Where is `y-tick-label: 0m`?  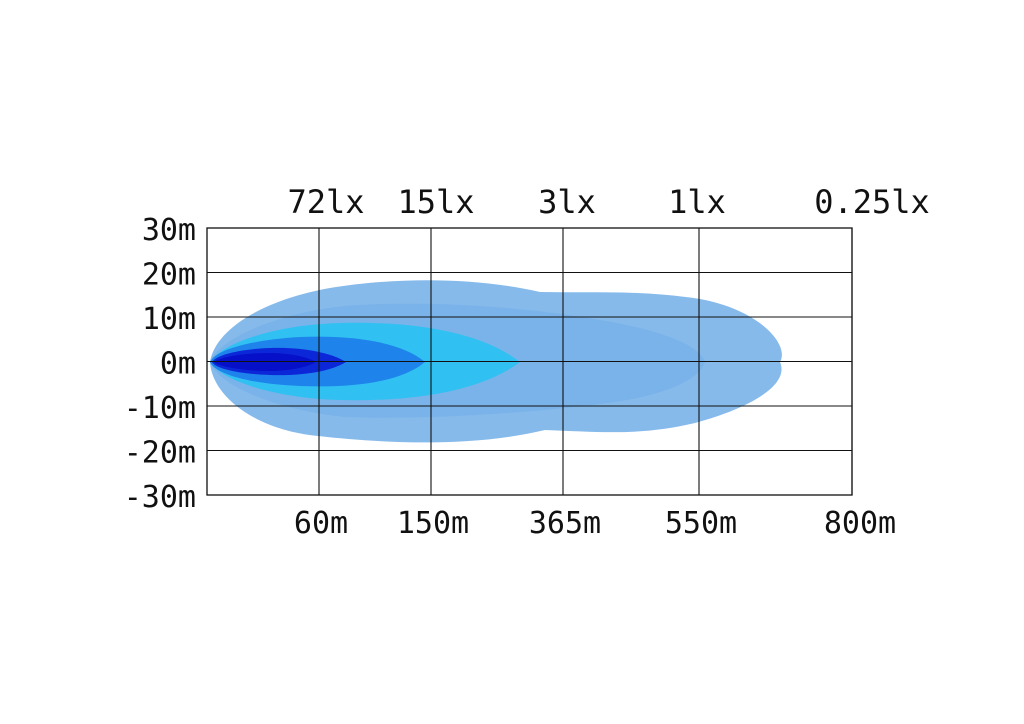 y-tick-label: 0m is located at coordinates (178, 364).